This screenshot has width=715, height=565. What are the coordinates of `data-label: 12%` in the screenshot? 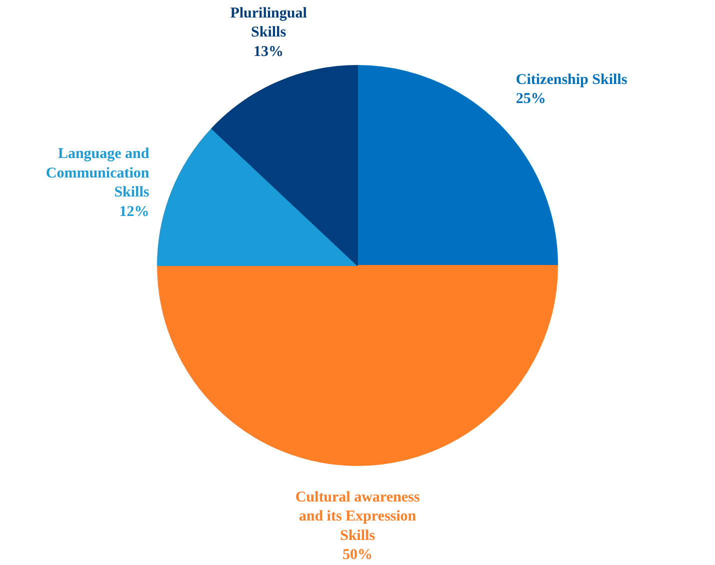 It's located at (134, 212).